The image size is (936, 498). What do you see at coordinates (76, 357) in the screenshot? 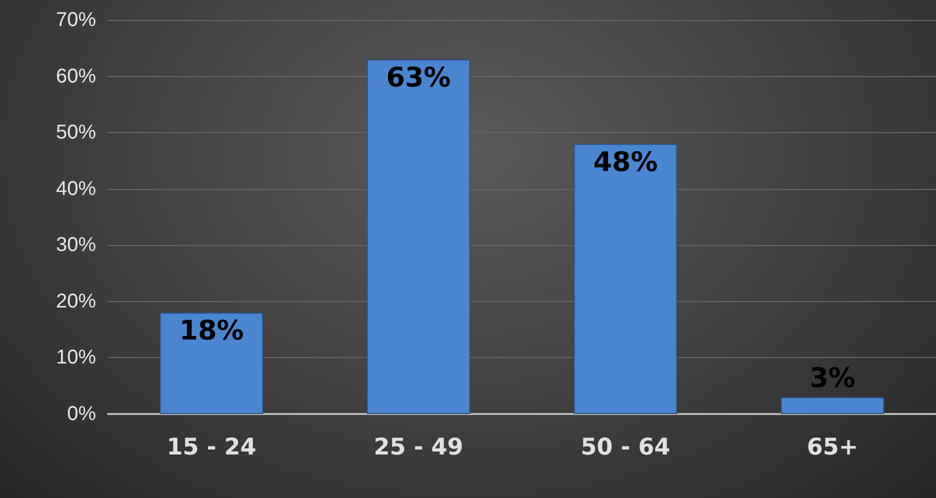
I see `y-tick-label: 10%` at bounding box center [76, 357].